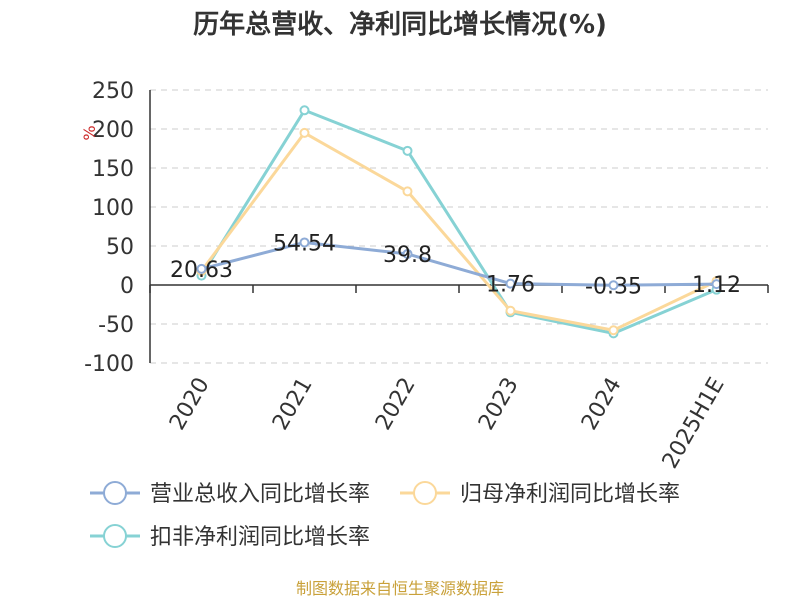 This screenshot has width=800, height=600. I want to click on x-tick-label: 2024, so click(602, 404).